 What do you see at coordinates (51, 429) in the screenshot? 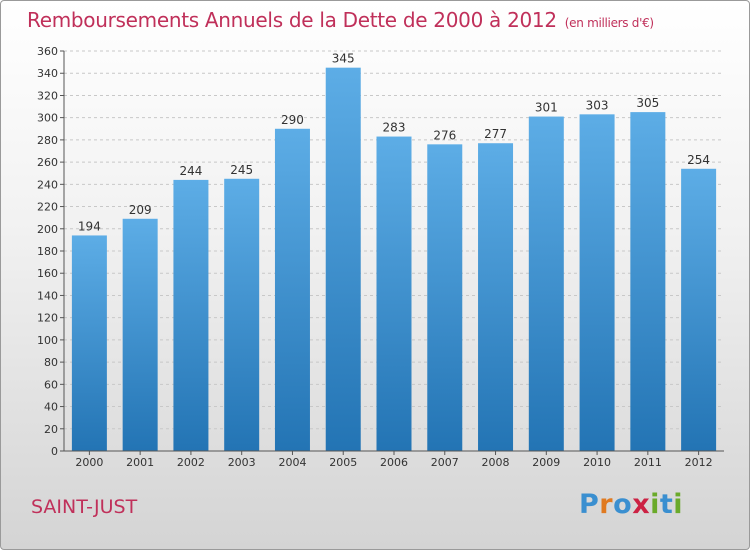
I see `y-tick-label: 20` at bounding box center [51, 429].